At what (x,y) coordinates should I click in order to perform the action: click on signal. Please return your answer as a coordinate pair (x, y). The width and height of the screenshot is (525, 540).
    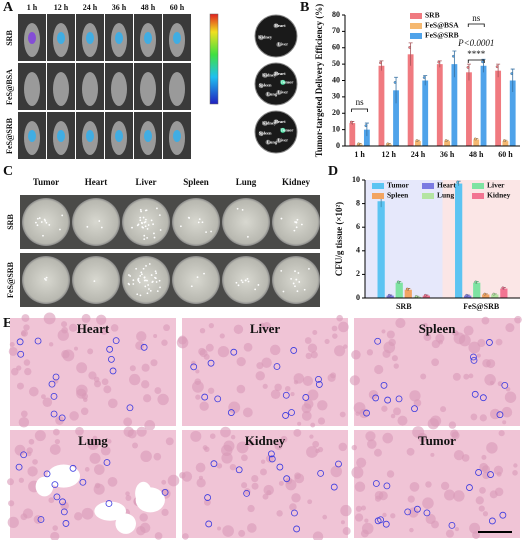
    Looking at the image, I should click on (32, 38).